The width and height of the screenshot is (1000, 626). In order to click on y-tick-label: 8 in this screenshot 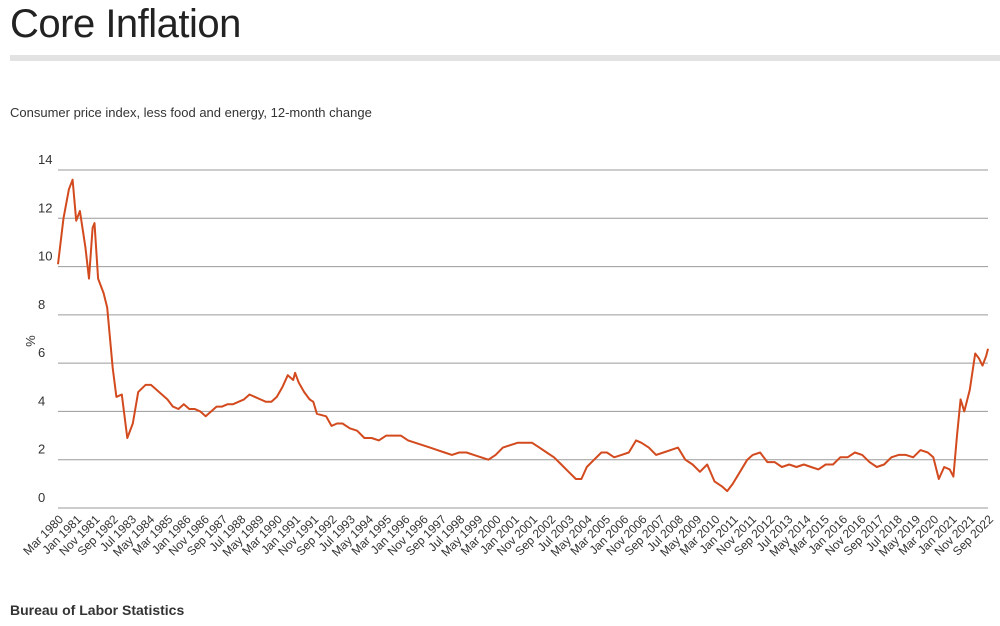, I will do `click(41, 304)`.